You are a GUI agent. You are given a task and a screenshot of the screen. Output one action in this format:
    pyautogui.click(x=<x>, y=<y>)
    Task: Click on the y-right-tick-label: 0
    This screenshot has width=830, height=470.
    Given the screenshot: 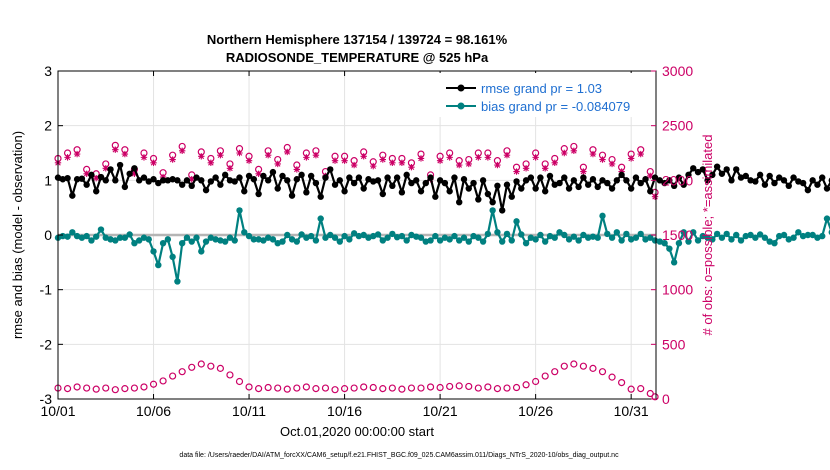 What is the action you would take?
    pyautogui.click(x=666, y=399)
    